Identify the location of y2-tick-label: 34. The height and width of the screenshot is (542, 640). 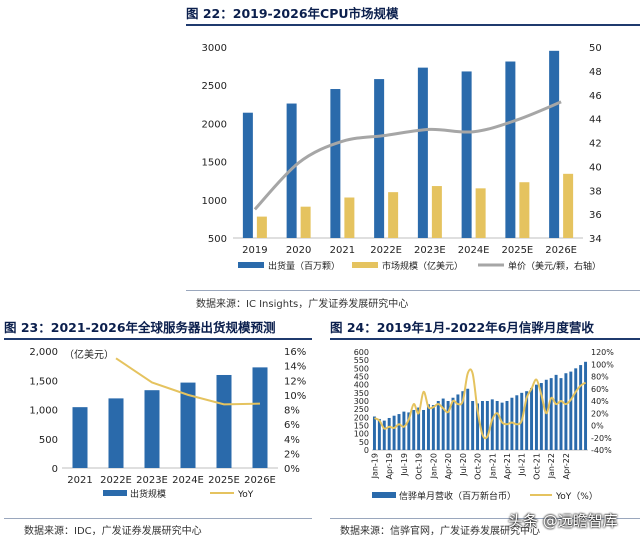
(595, 239).